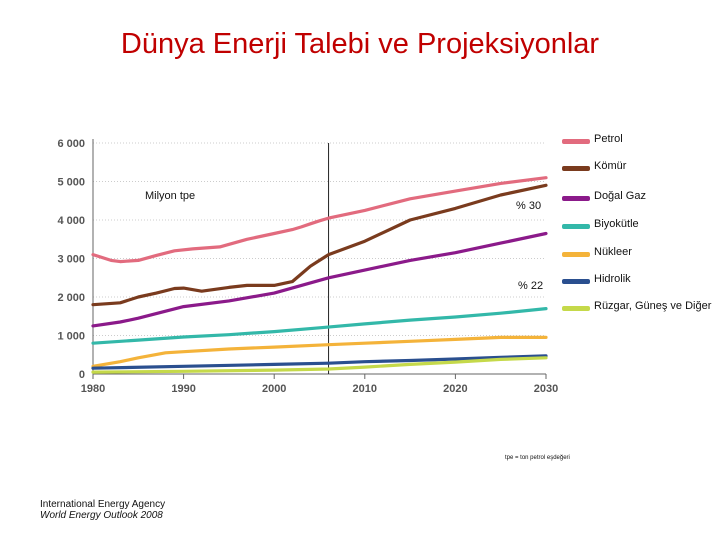 This screenshot has height=540, width=720. What do you see at coordinates (360, 44) in the screenshot?
I see `page-title: Dünya Enerji Talebi ve Projeksiyonlar` at bounding box center [360, 44].